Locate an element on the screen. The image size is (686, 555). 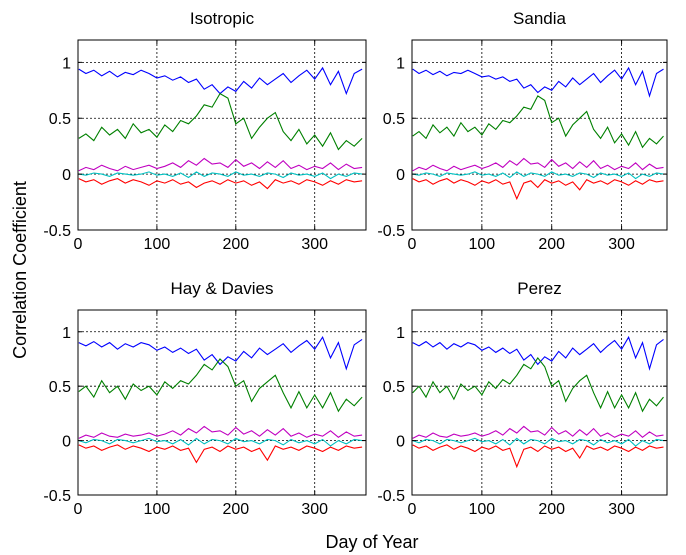
x-axis-label: Day of Year is located at coordinates (371, 542).